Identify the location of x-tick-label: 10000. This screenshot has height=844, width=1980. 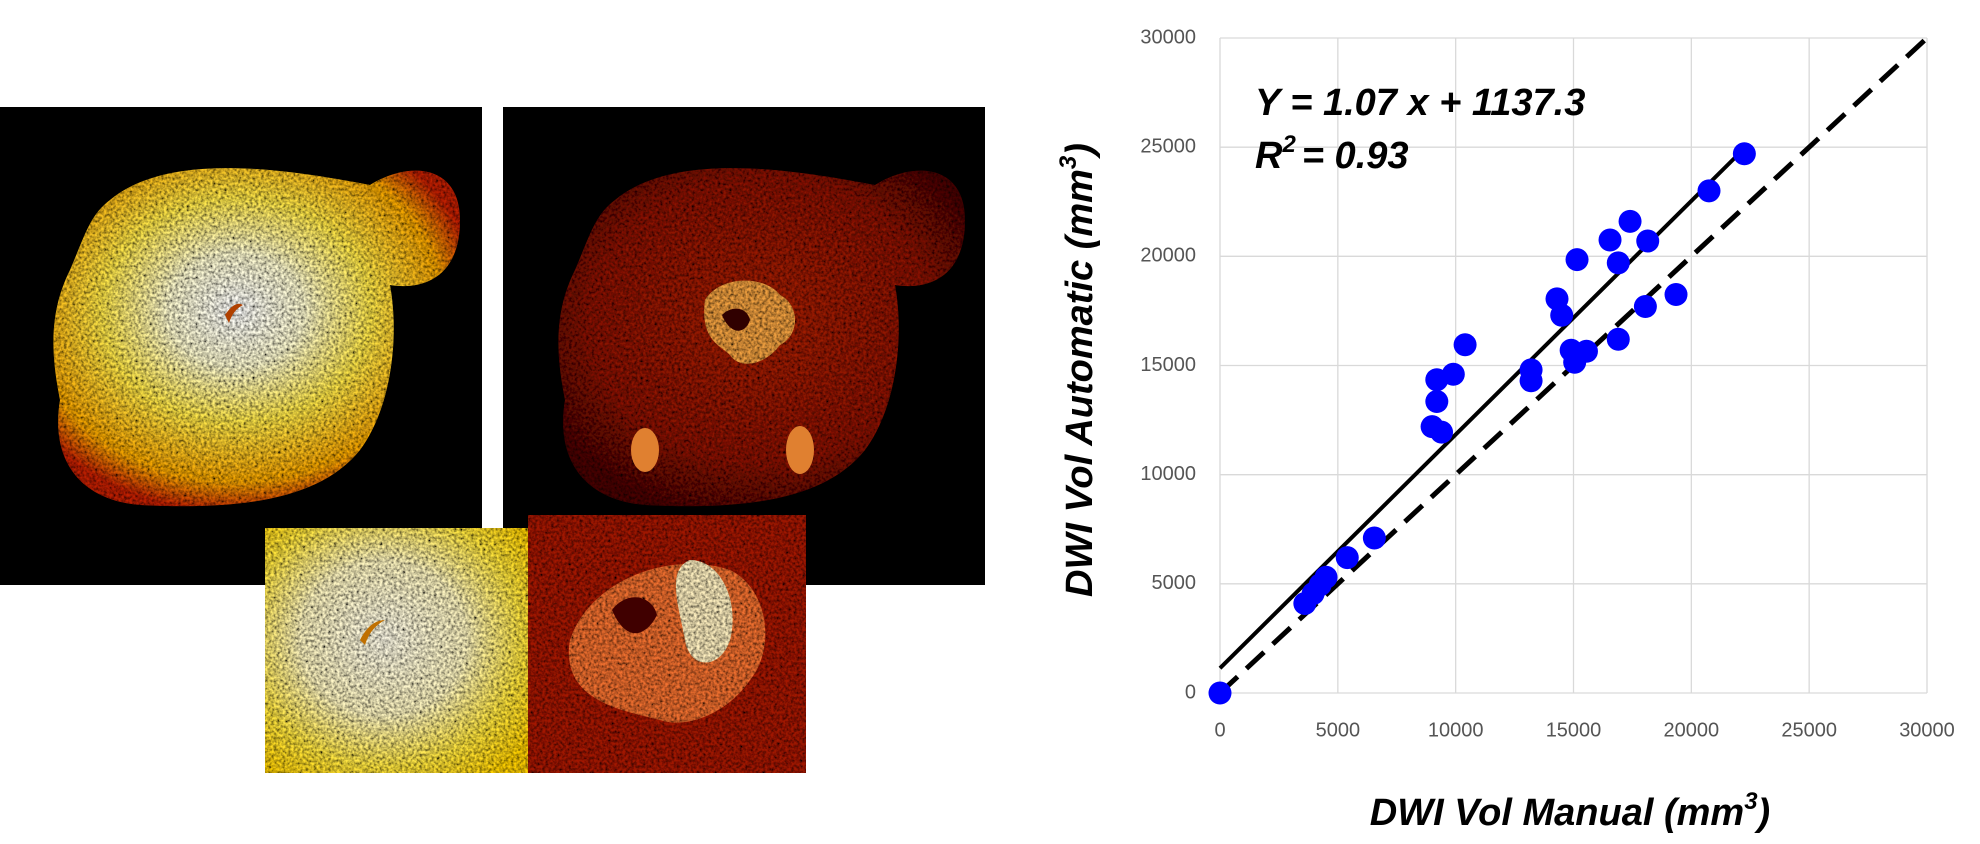
(1456, 730).